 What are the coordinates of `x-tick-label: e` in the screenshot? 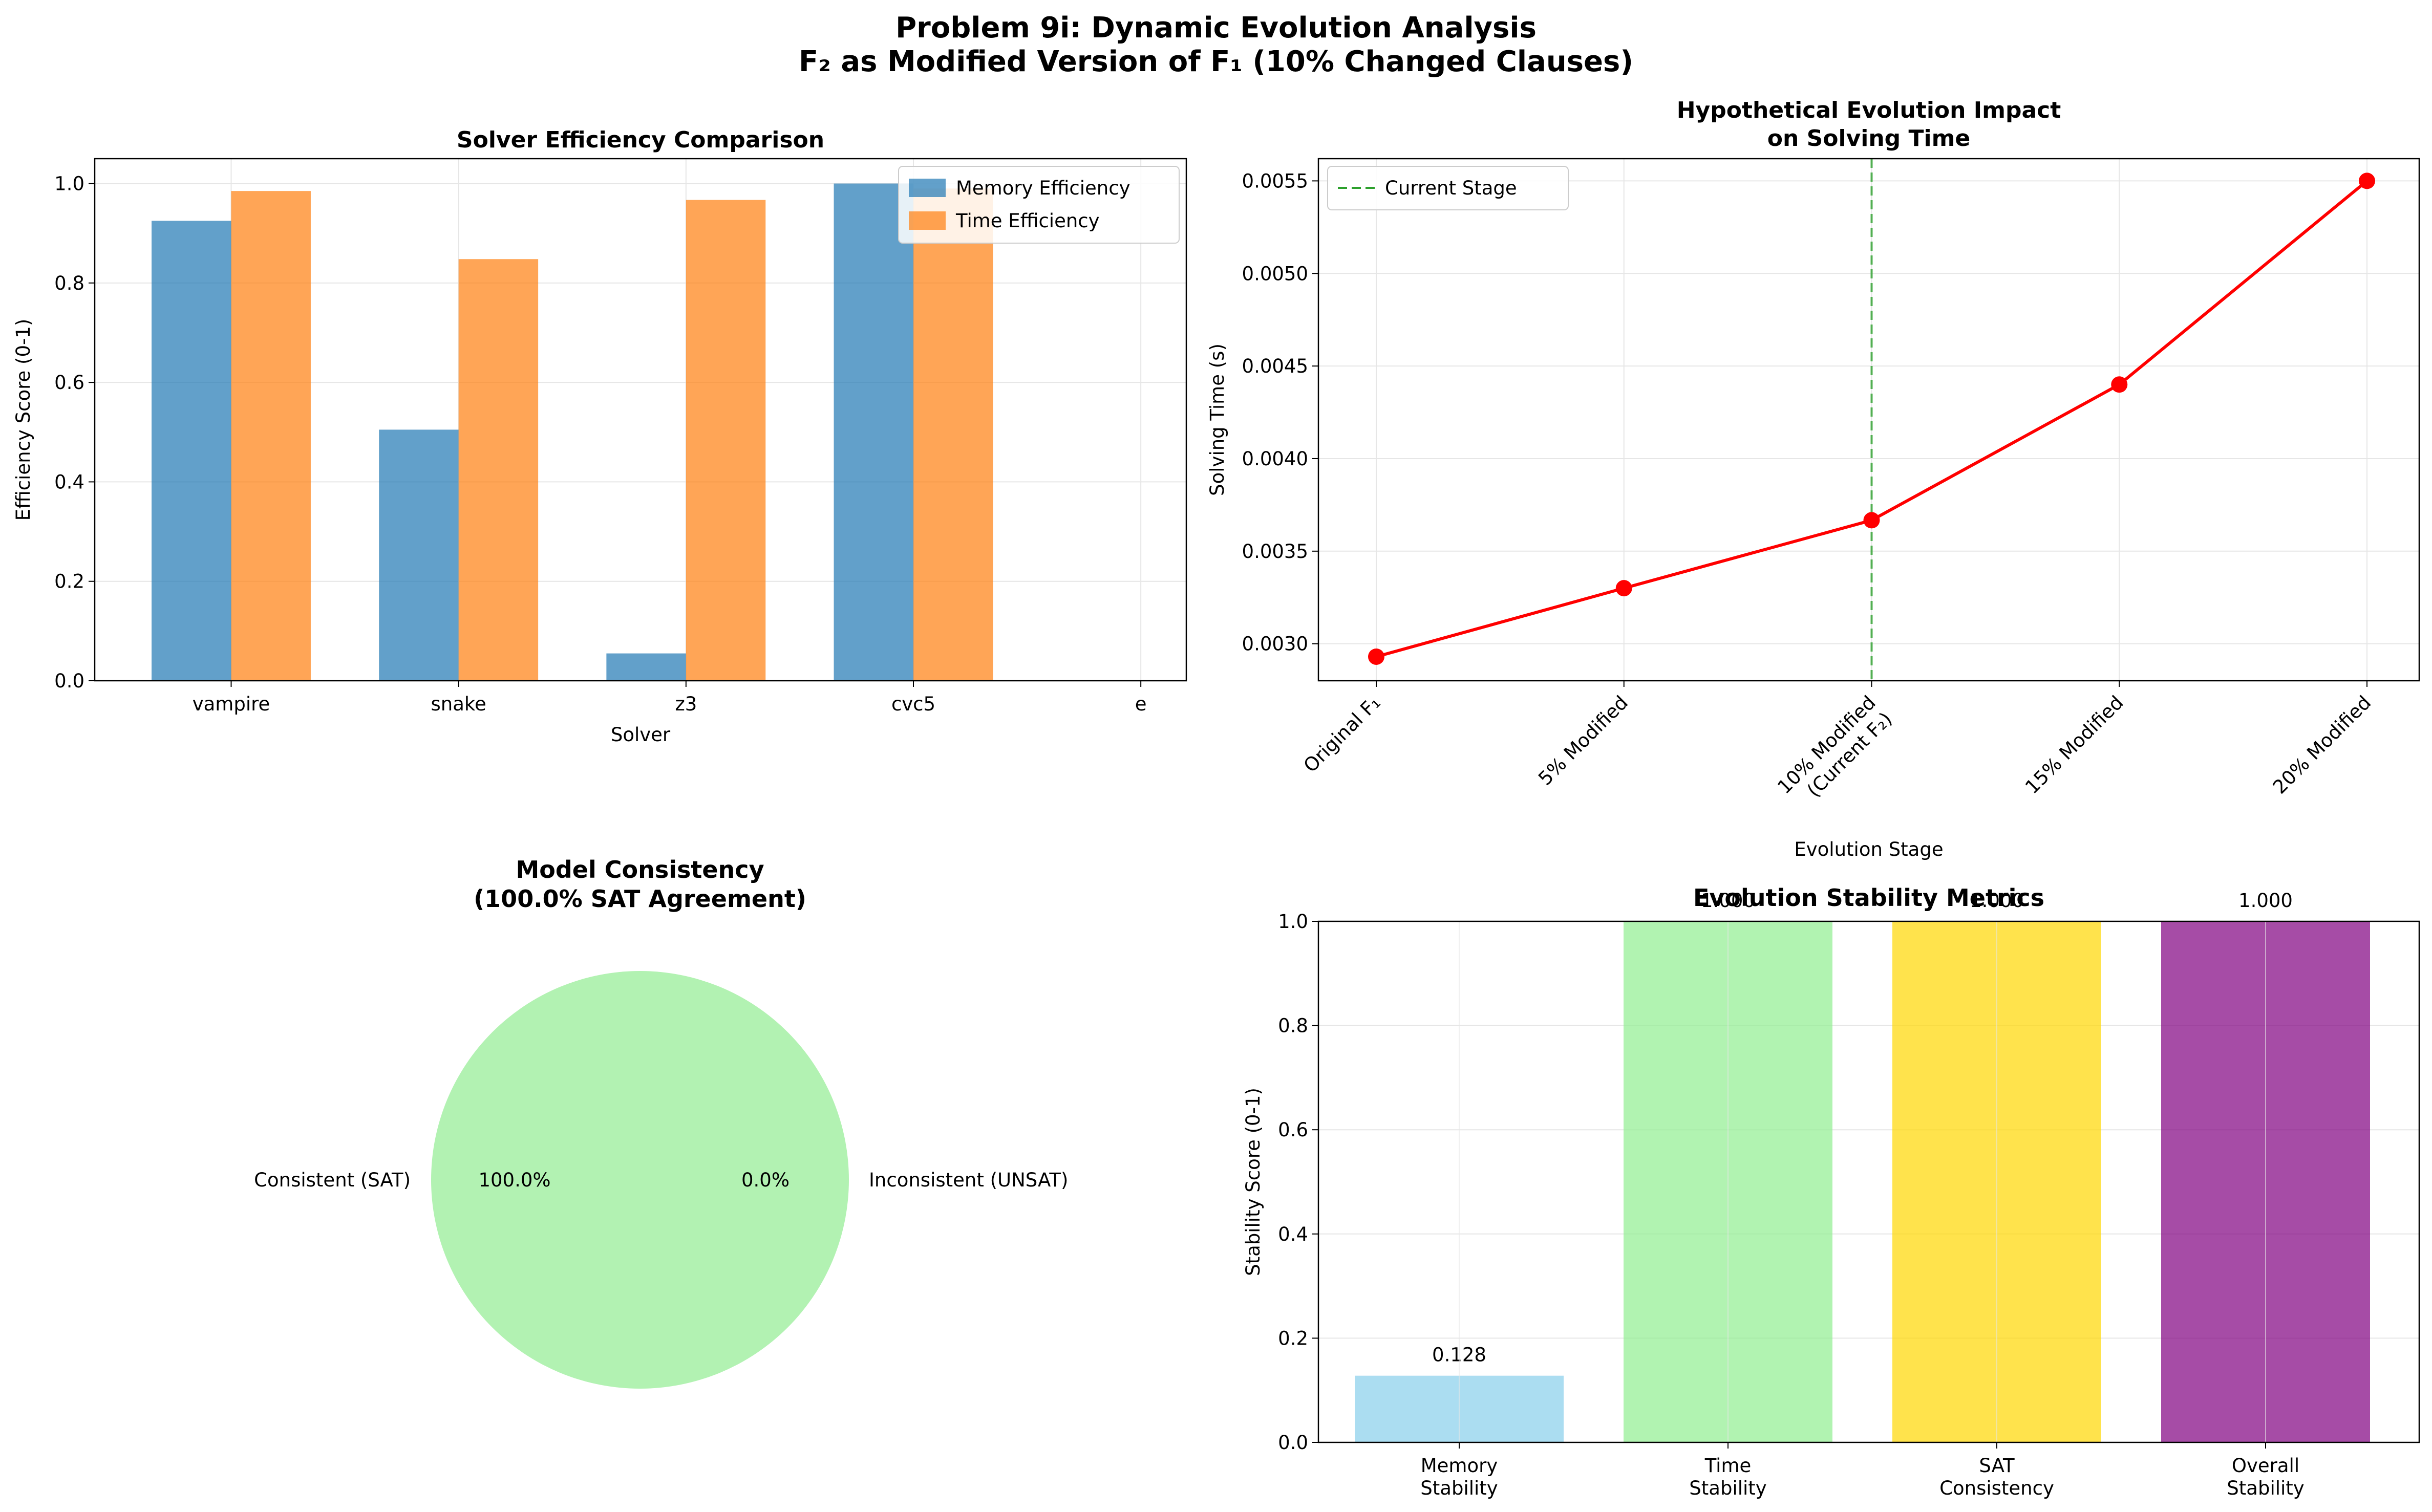 It's located at (1141, 704).